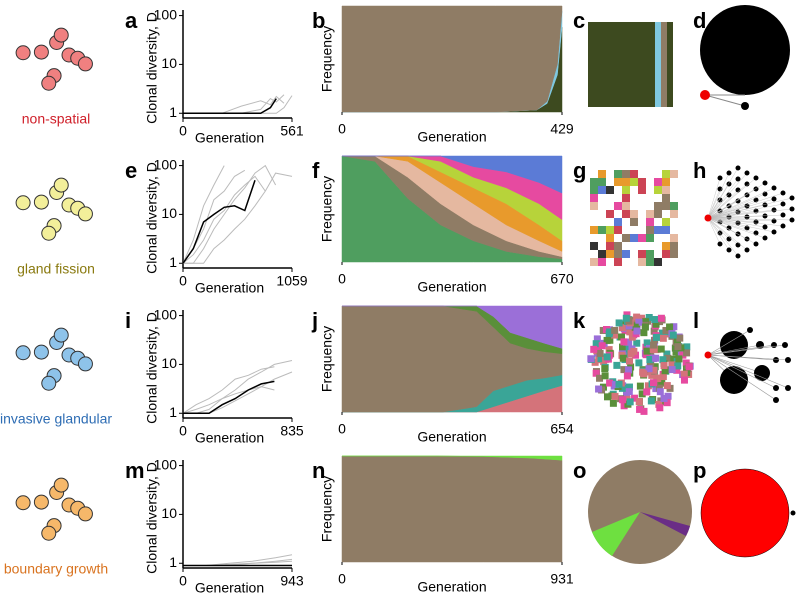 The height and width of the screenshot is (600, 800). What do you see at coordinates (696, 320) in the screenshot?
I see `panel-letter: l` at bounding box center [696, 320].